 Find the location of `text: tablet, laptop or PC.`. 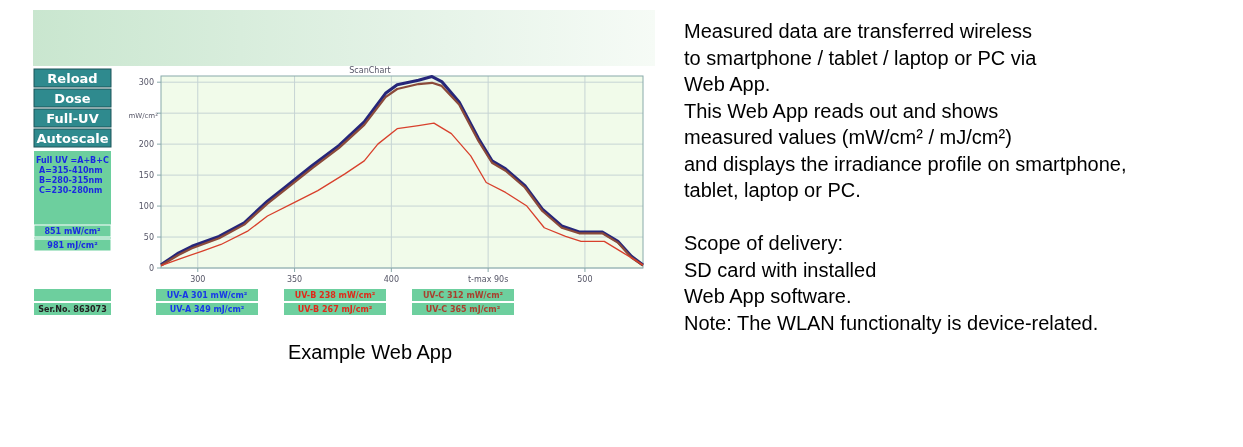

text: tablet, laptop or PC. is located at coordinates (772, 190).